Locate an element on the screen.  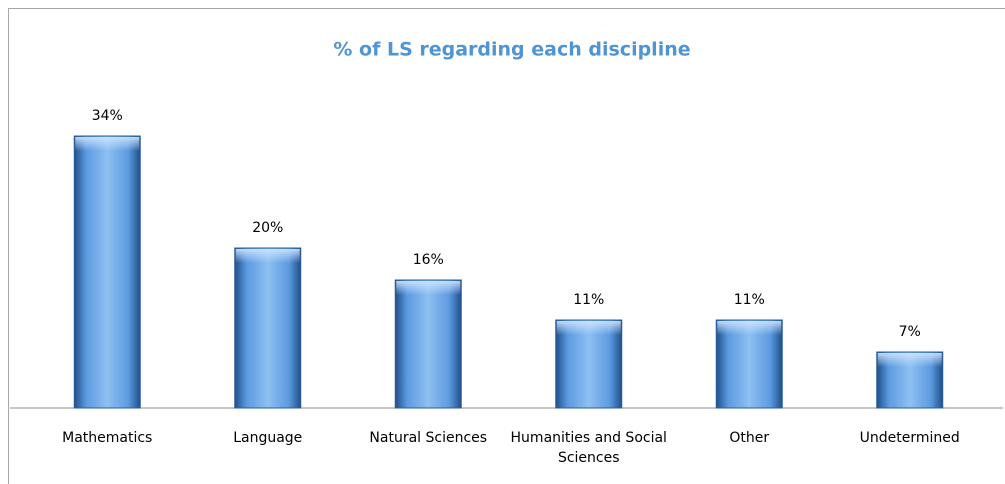
chart-title: % of LS regarding each discipline is located at coordinates (511, 50).